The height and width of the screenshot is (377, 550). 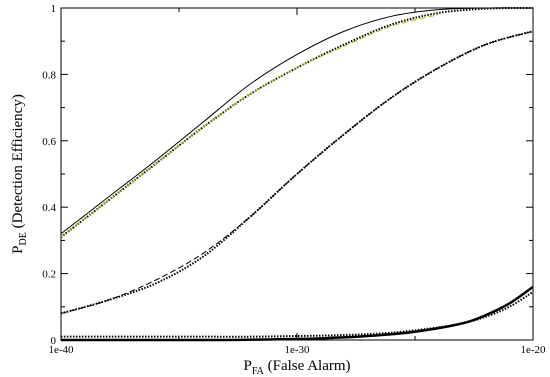 I want to click on y-tick-label: 0, so click(x=54, y=341).